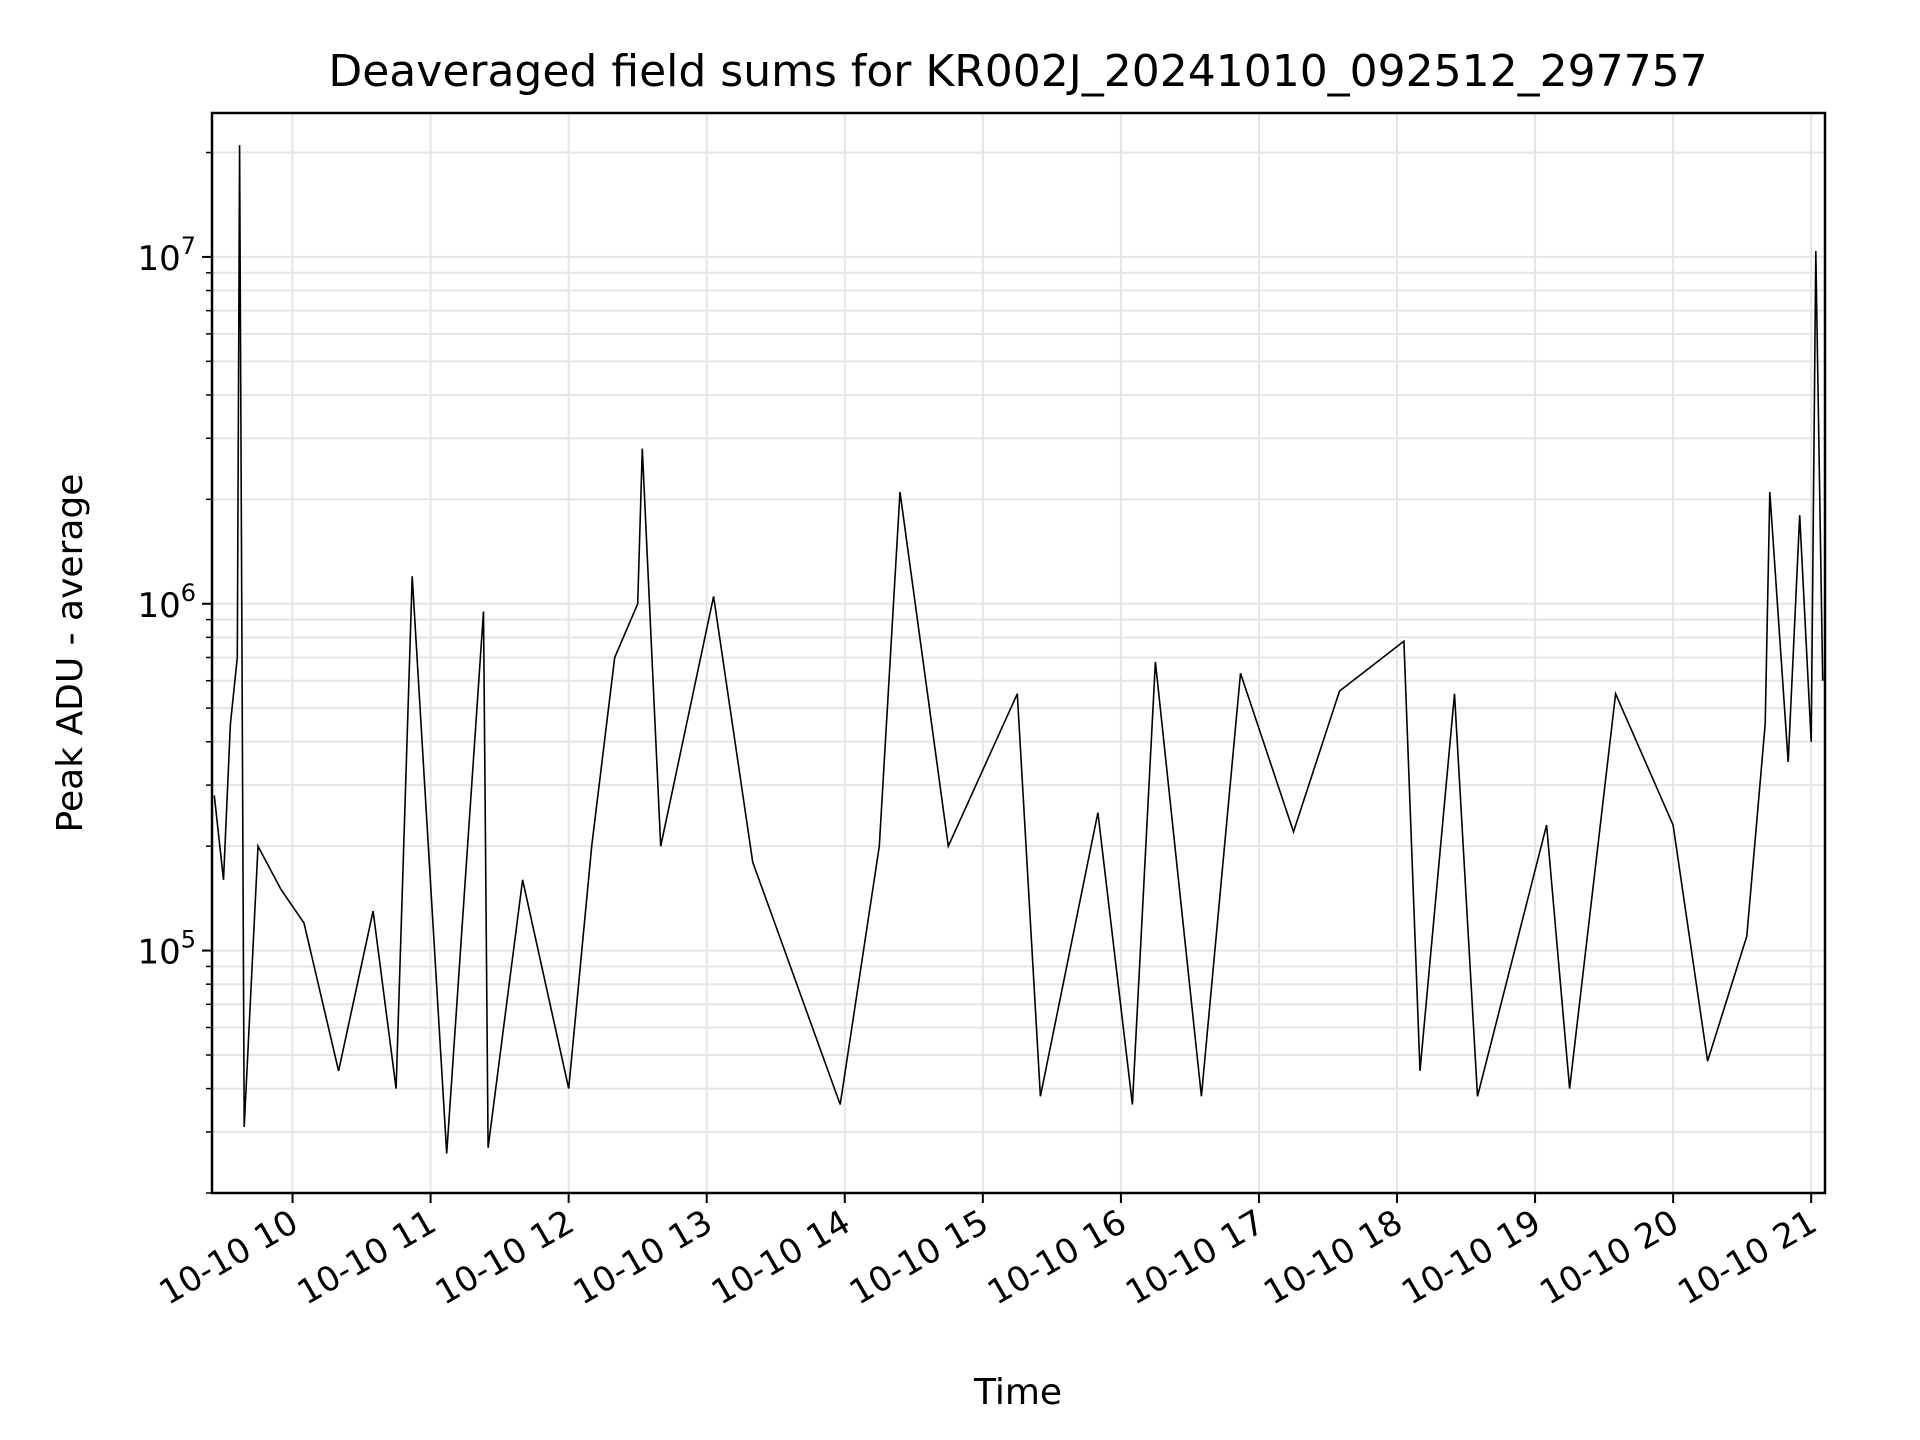 The width and height of the screenshot is (1920, 1440). I want to click on y-tick-label: 10⁵, so click(166, 949).